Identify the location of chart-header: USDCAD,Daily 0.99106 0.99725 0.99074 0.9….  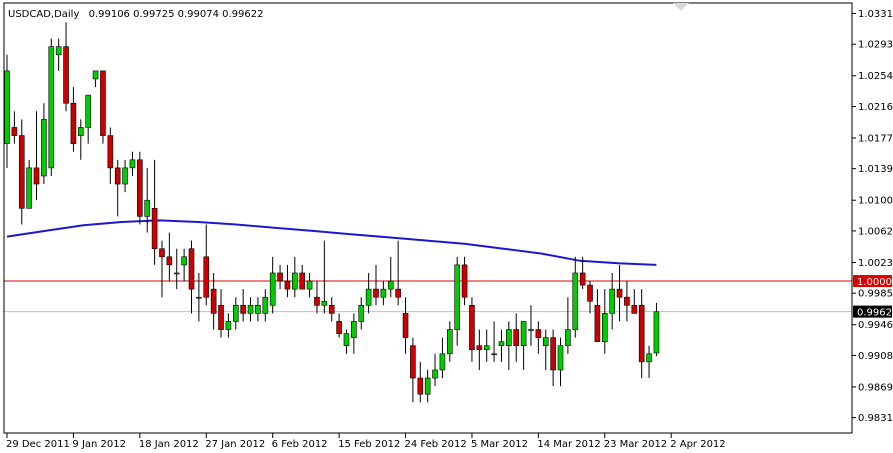
(136, 14).